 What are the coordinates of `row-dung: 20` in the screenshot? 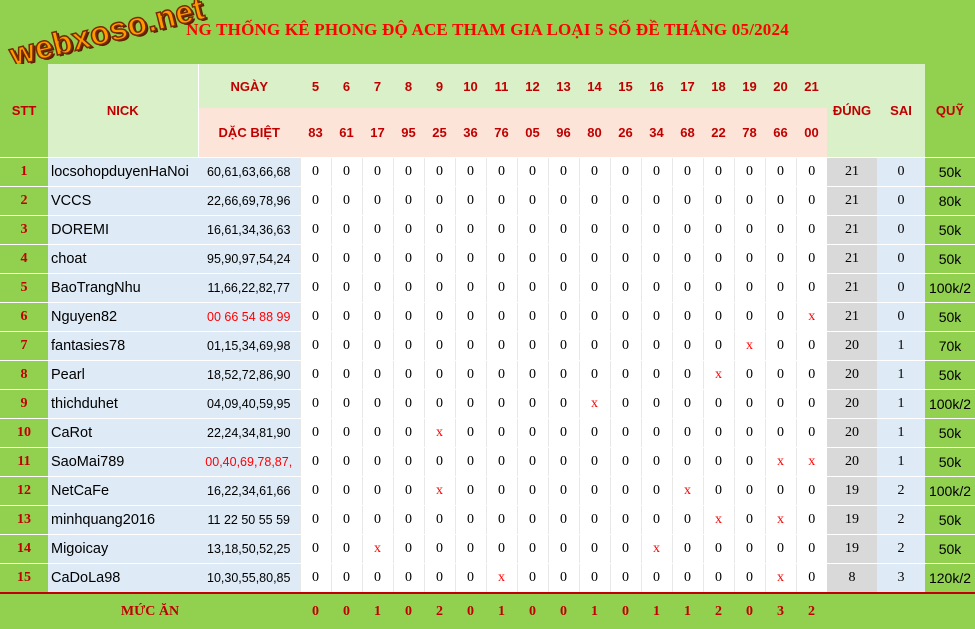 It's located at (852, 375).